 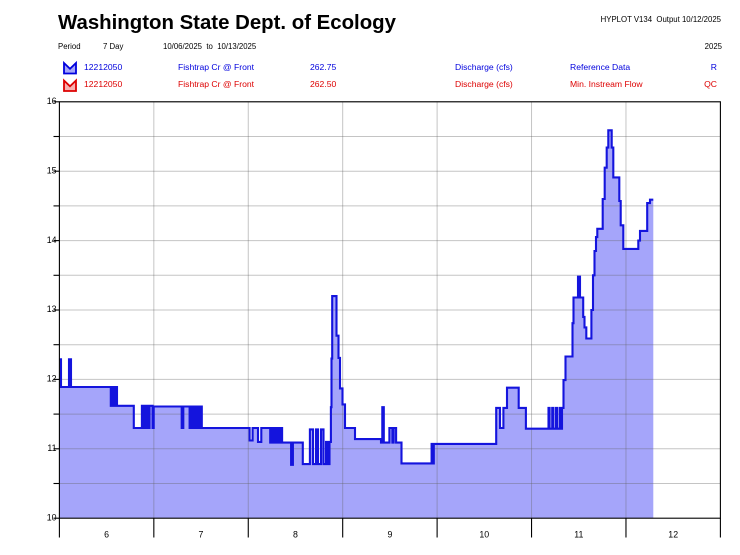 What do you see at coordinates (52, 170) in the screenshot?
I see `svg-text: 15` at bounding box center [52, 170].